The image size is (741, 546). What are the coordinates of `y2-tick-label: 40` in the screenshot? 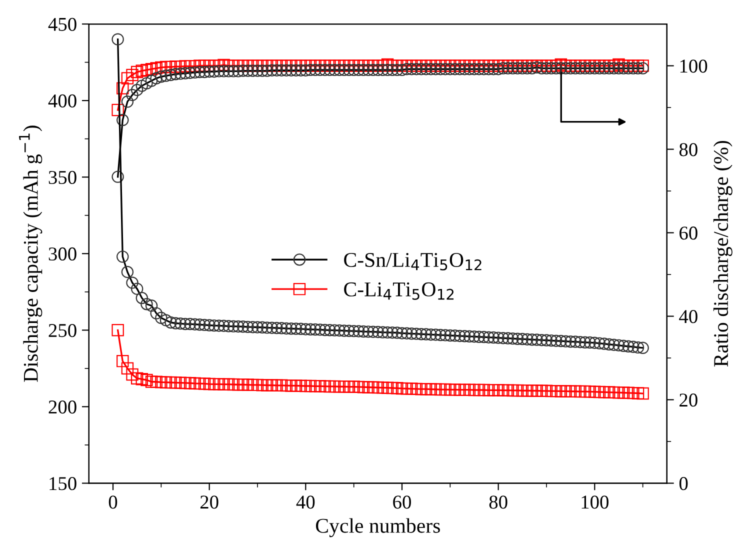 It's located at (688, 317).